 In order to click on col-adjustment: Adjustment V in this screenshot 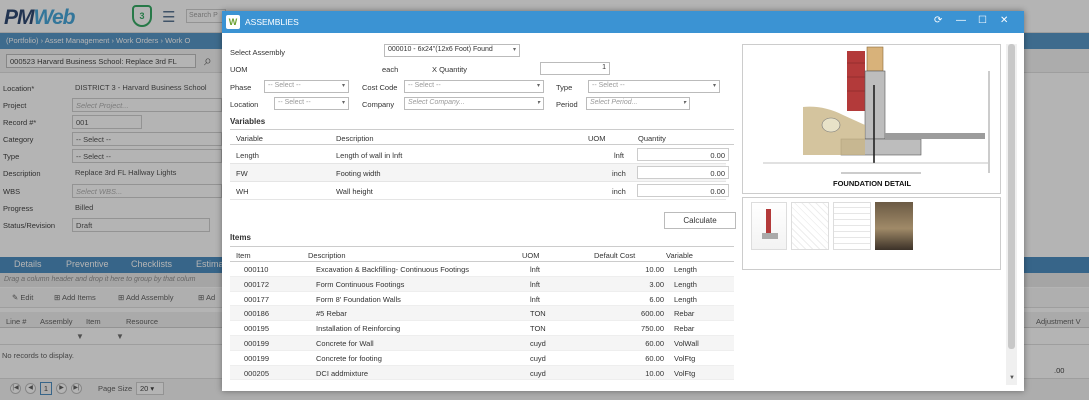, I will do `click(1058, 321)`.